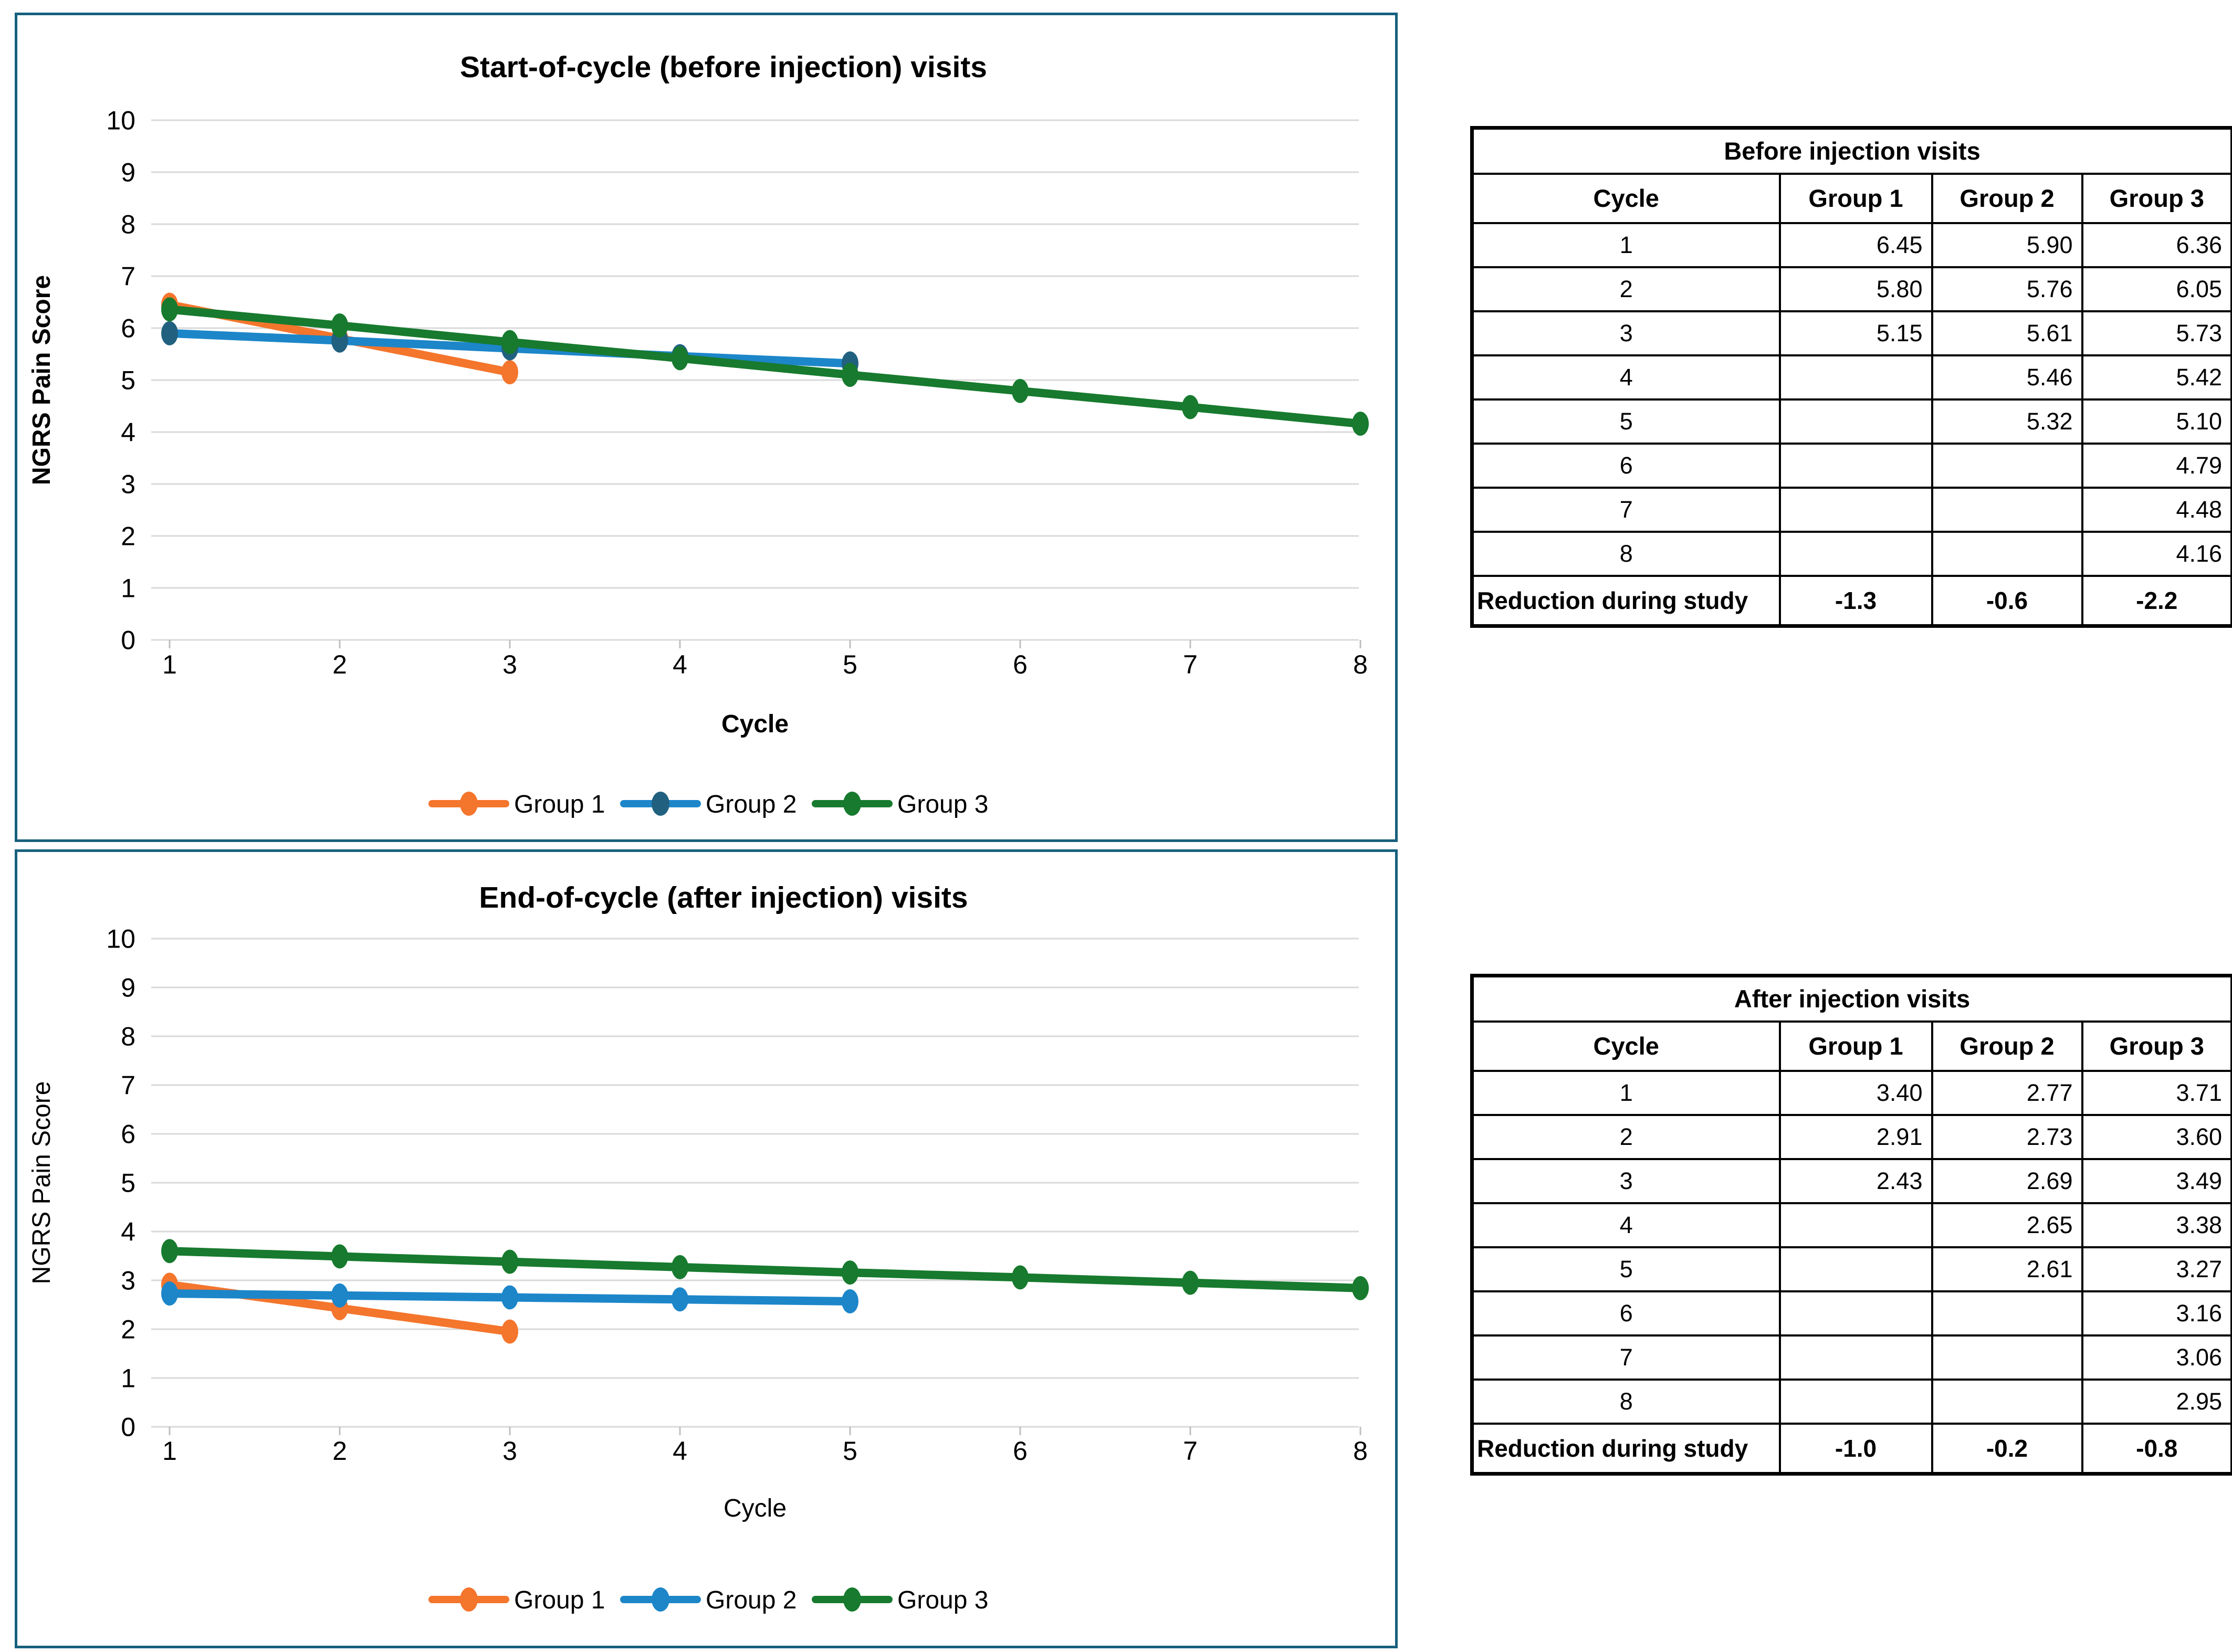  What do you see at coordinates (2156, 1093) in the screenshot?
I see `value-cell: 3.71` at bounding box center [2156, 1093].